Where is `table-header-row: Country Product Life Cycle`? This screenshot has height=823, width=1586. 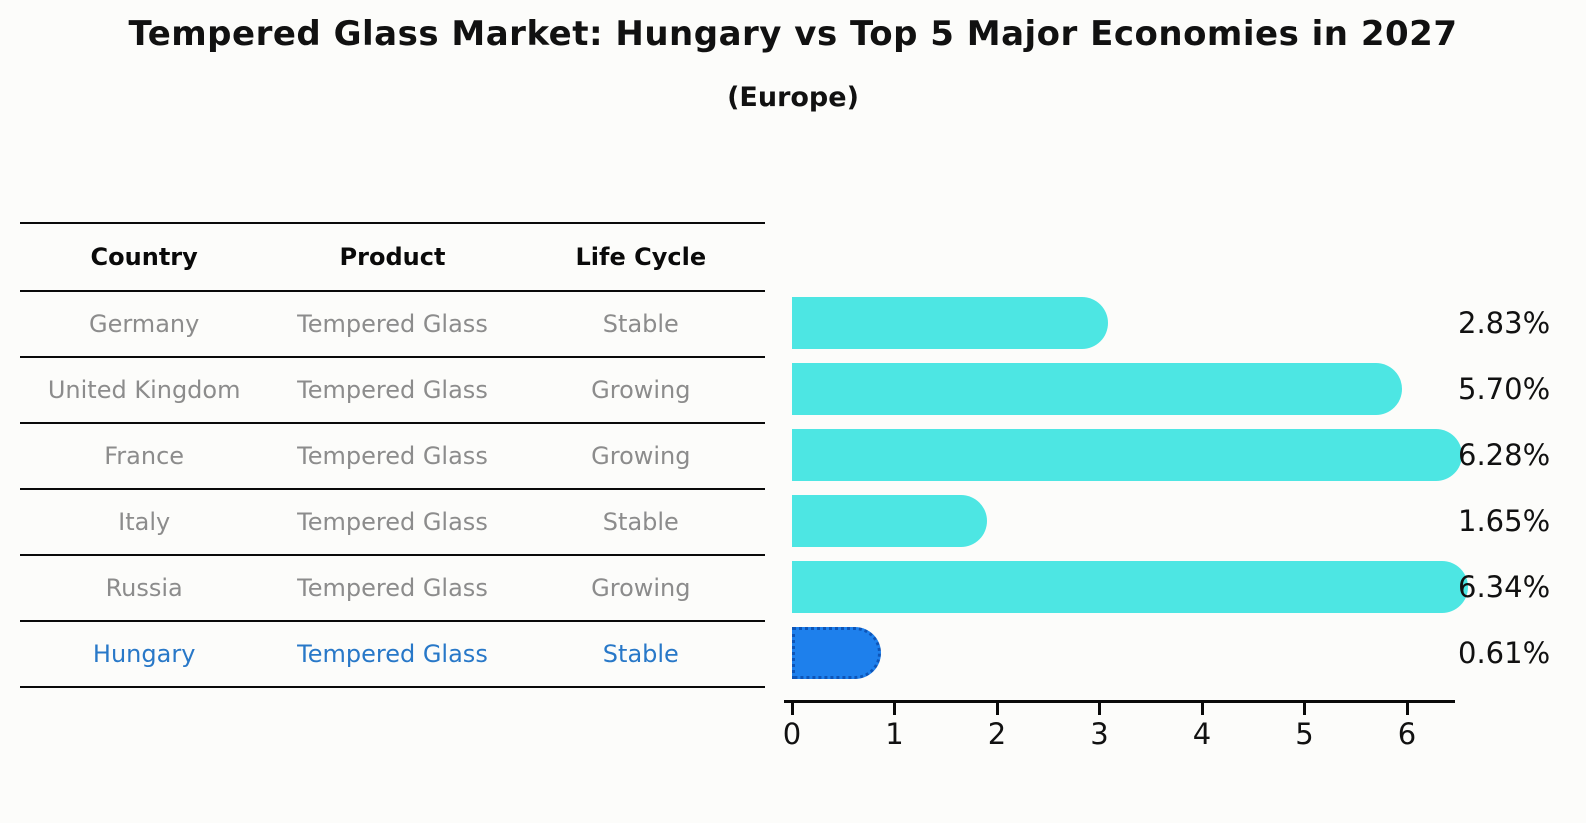 table-header-row: Country Product Life Cycle is located at coordinates (392, 257).